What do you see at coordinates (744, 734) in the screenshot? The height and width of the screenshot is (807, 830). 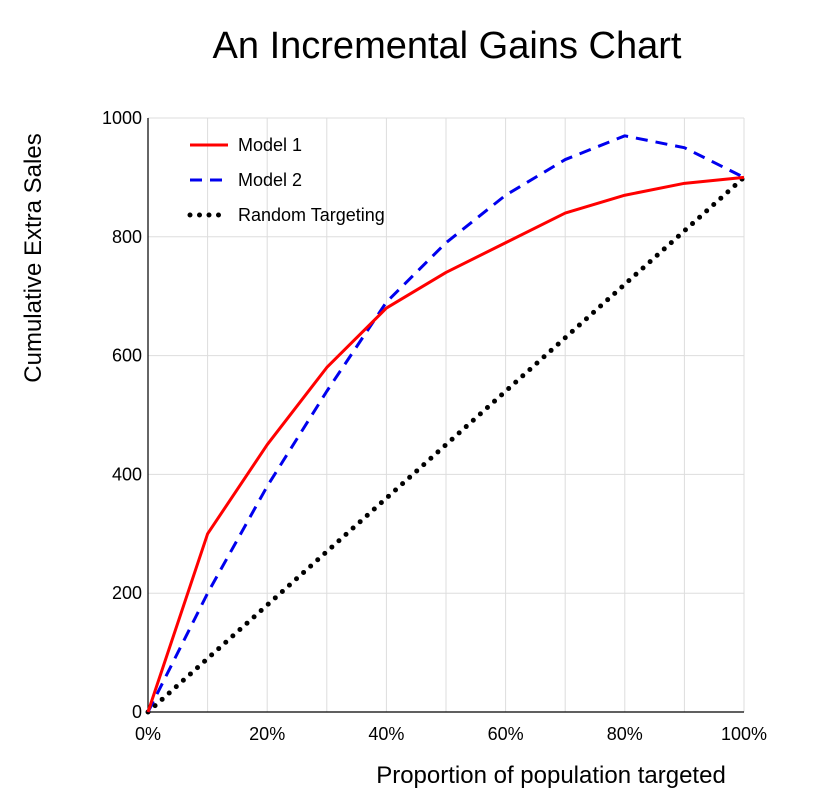 I see `x-tick-label: 100%` at bounding box center [744, 734].